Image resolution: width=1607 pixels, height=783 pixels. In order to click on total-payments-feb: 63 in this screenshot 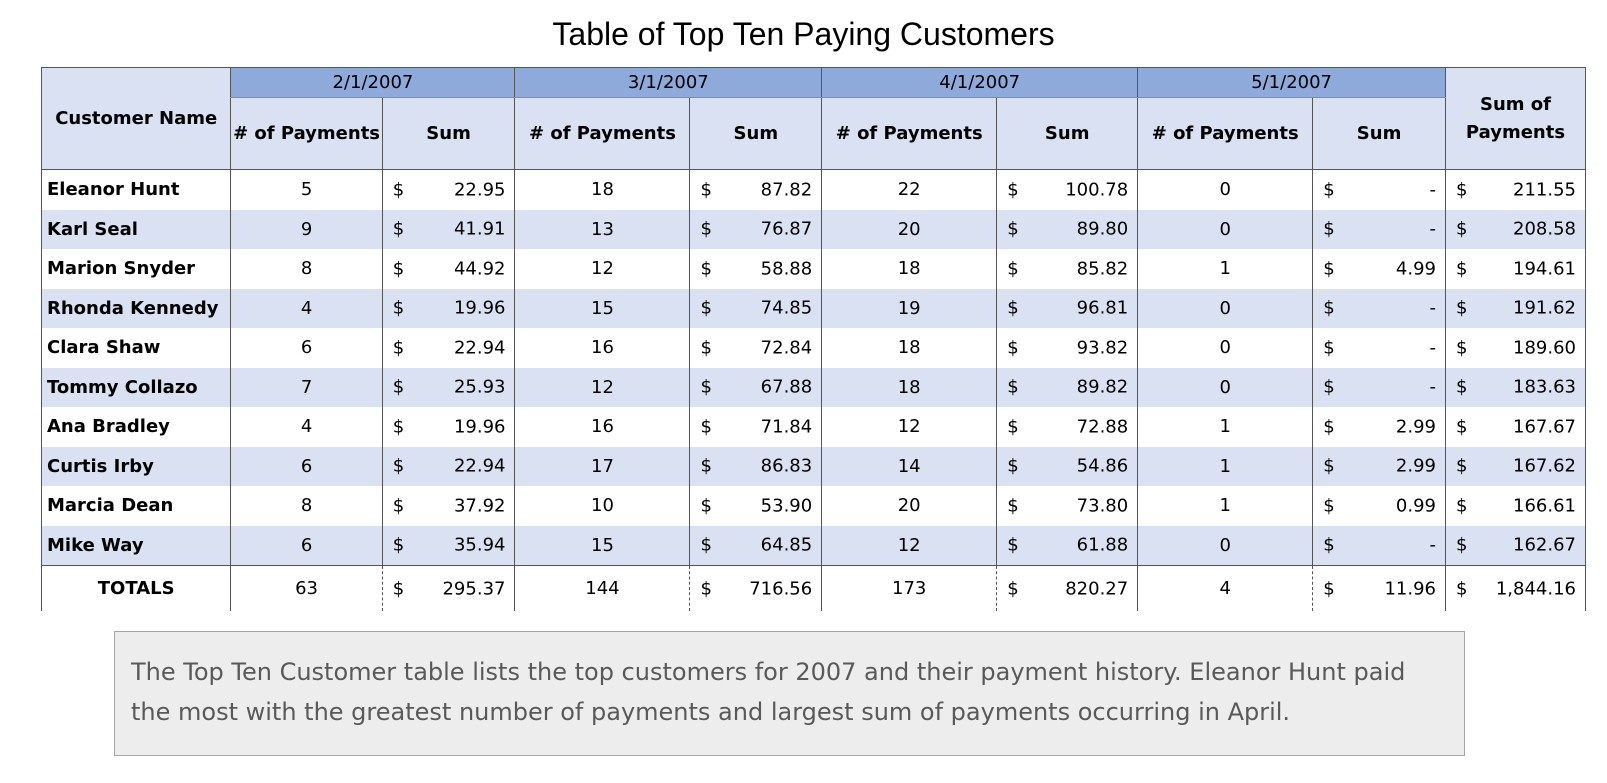, I will do `click(306, 588)`.